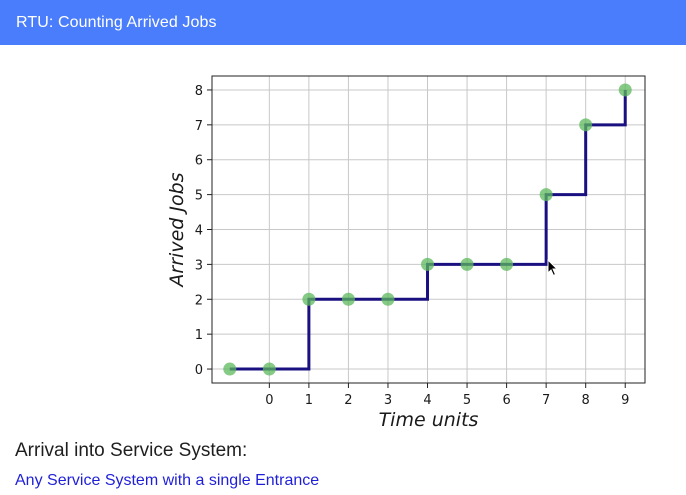 The width and height of the screenshot is (686, 495). Describe the element at coordinates (343, 22) in the screenshot. I see `title-bar: RTU: Counting Arrived Jobs` at that location.